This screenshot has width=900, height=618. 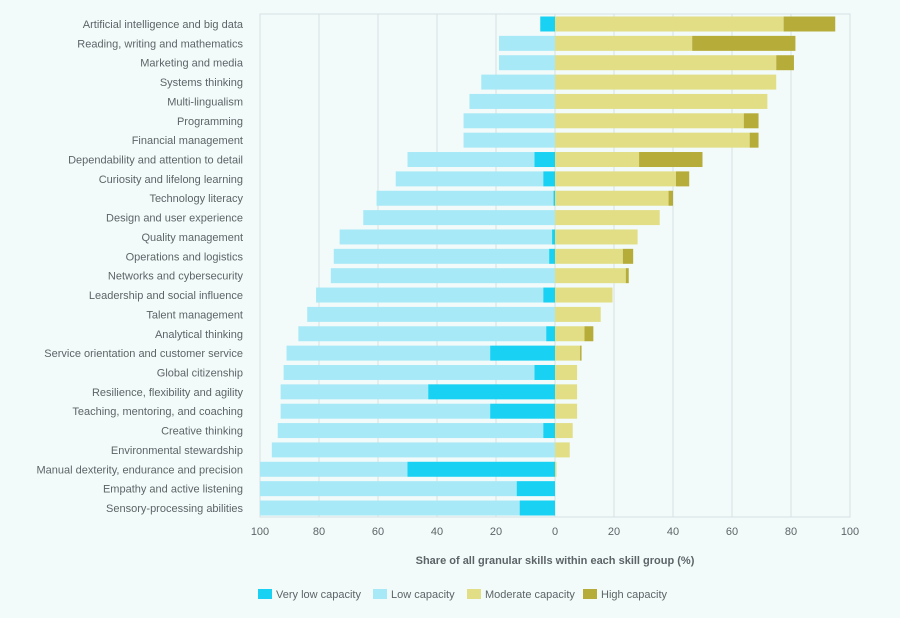 I want to click on category-label: Multi-lingualism, so click(x=205, y=102).